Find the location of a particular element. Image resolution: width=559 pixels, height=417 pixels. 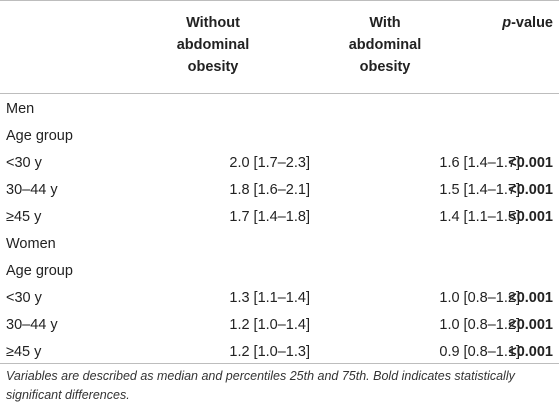

header-without-line2: abdominal is located at coordinates (213, 45).